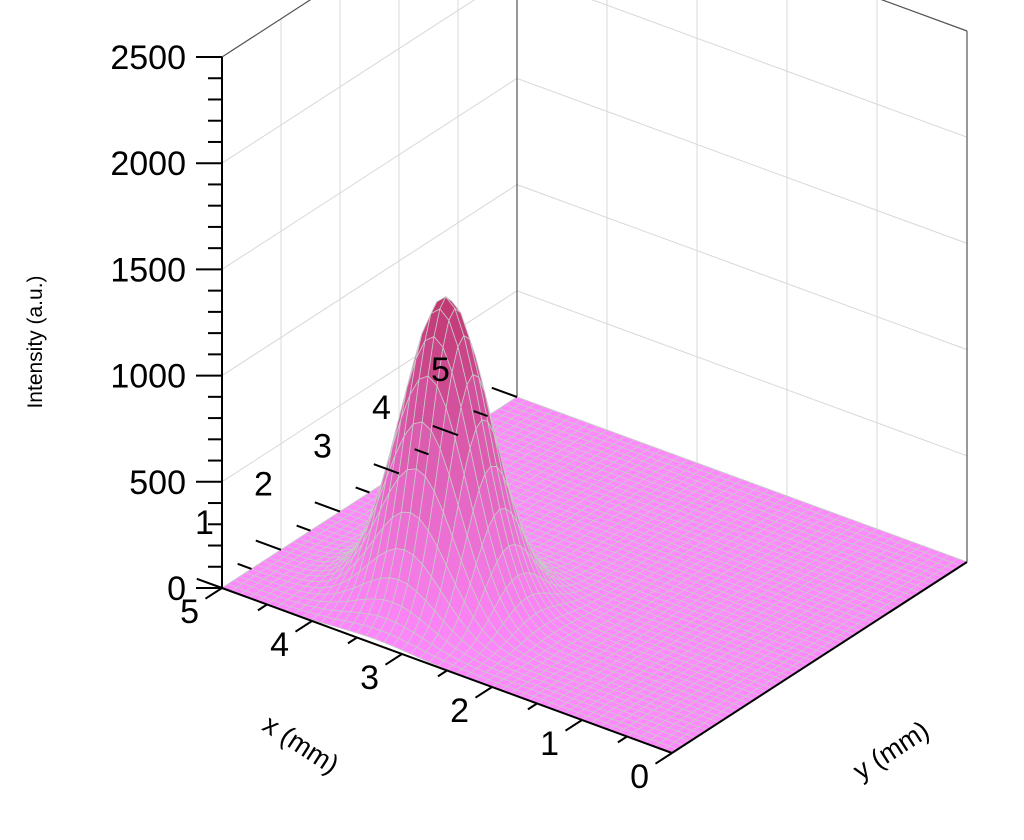 The width and height of the screenshot is (1024, 840). Describe the element at coordinates (891, 750) in the screenshot. I see `y-axis-label: y (mm)` at that location.